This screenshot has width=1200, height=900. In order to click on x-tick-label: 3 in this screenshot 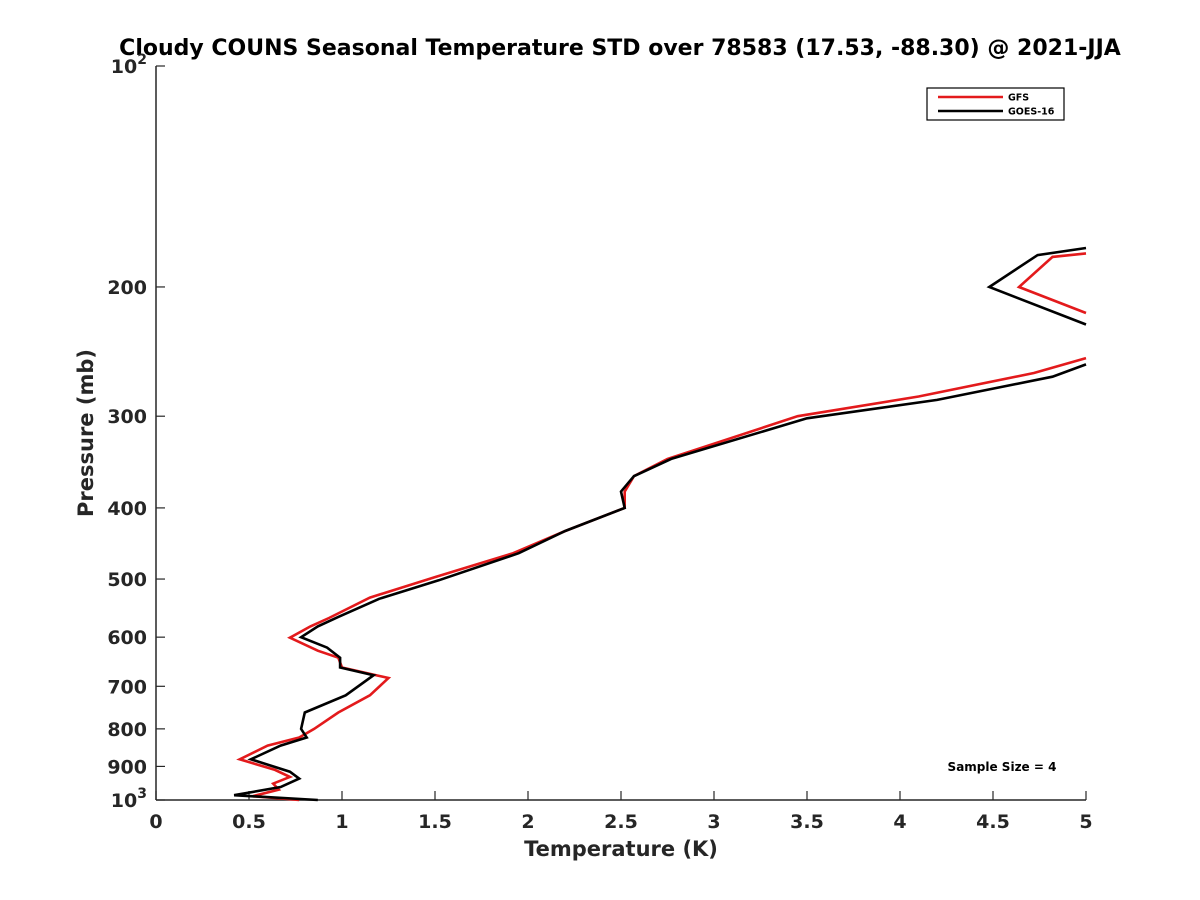, I will do `click(713, 822)`.